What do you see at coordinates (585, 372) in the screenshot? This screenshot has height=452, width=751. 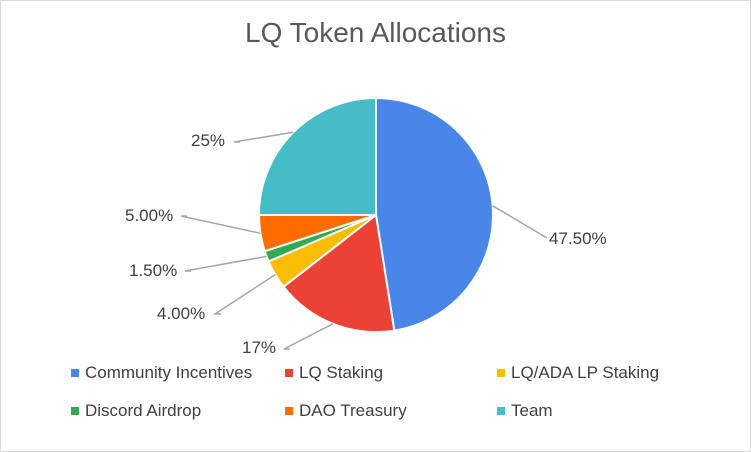 I see `legend-label: LQ/ADA LP Staking` at bounding box center [585, 372].